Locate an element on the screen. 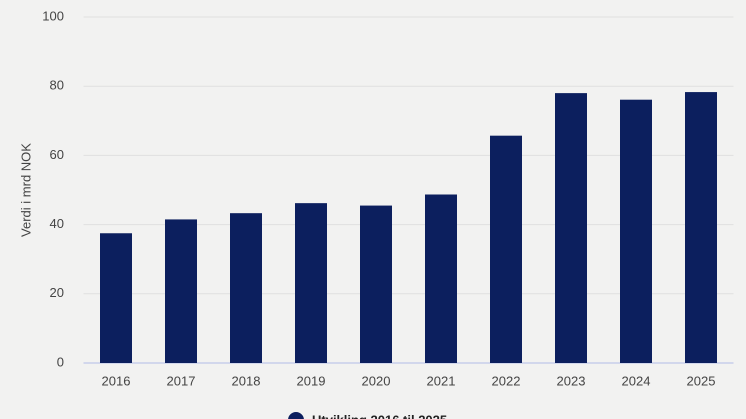 The image size is (746, 419). x-tick-label: 2018 is located at coordinates (246, 380).